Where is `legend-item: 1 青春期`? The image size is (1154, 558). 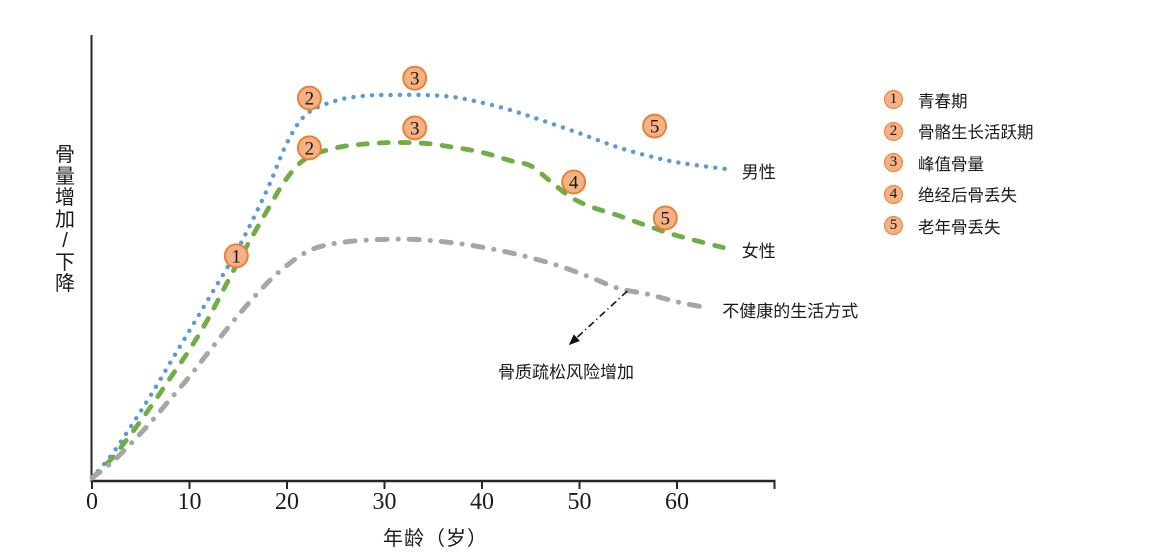
legend-item: 1 青春期 is located at coordinates (959, 100).